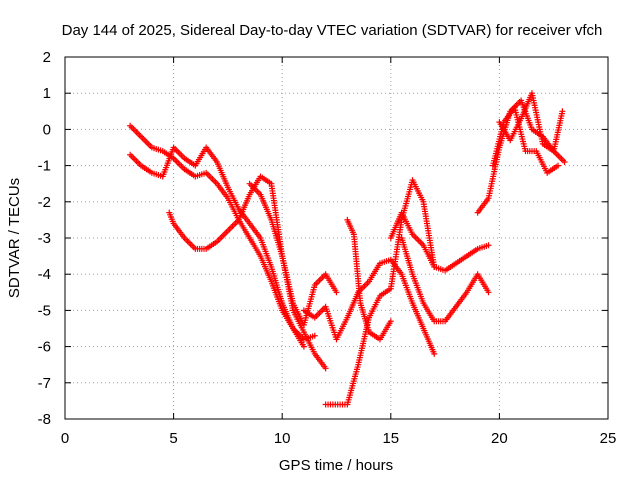  I want to click on y-tick-label: 2, so click(47, 57).